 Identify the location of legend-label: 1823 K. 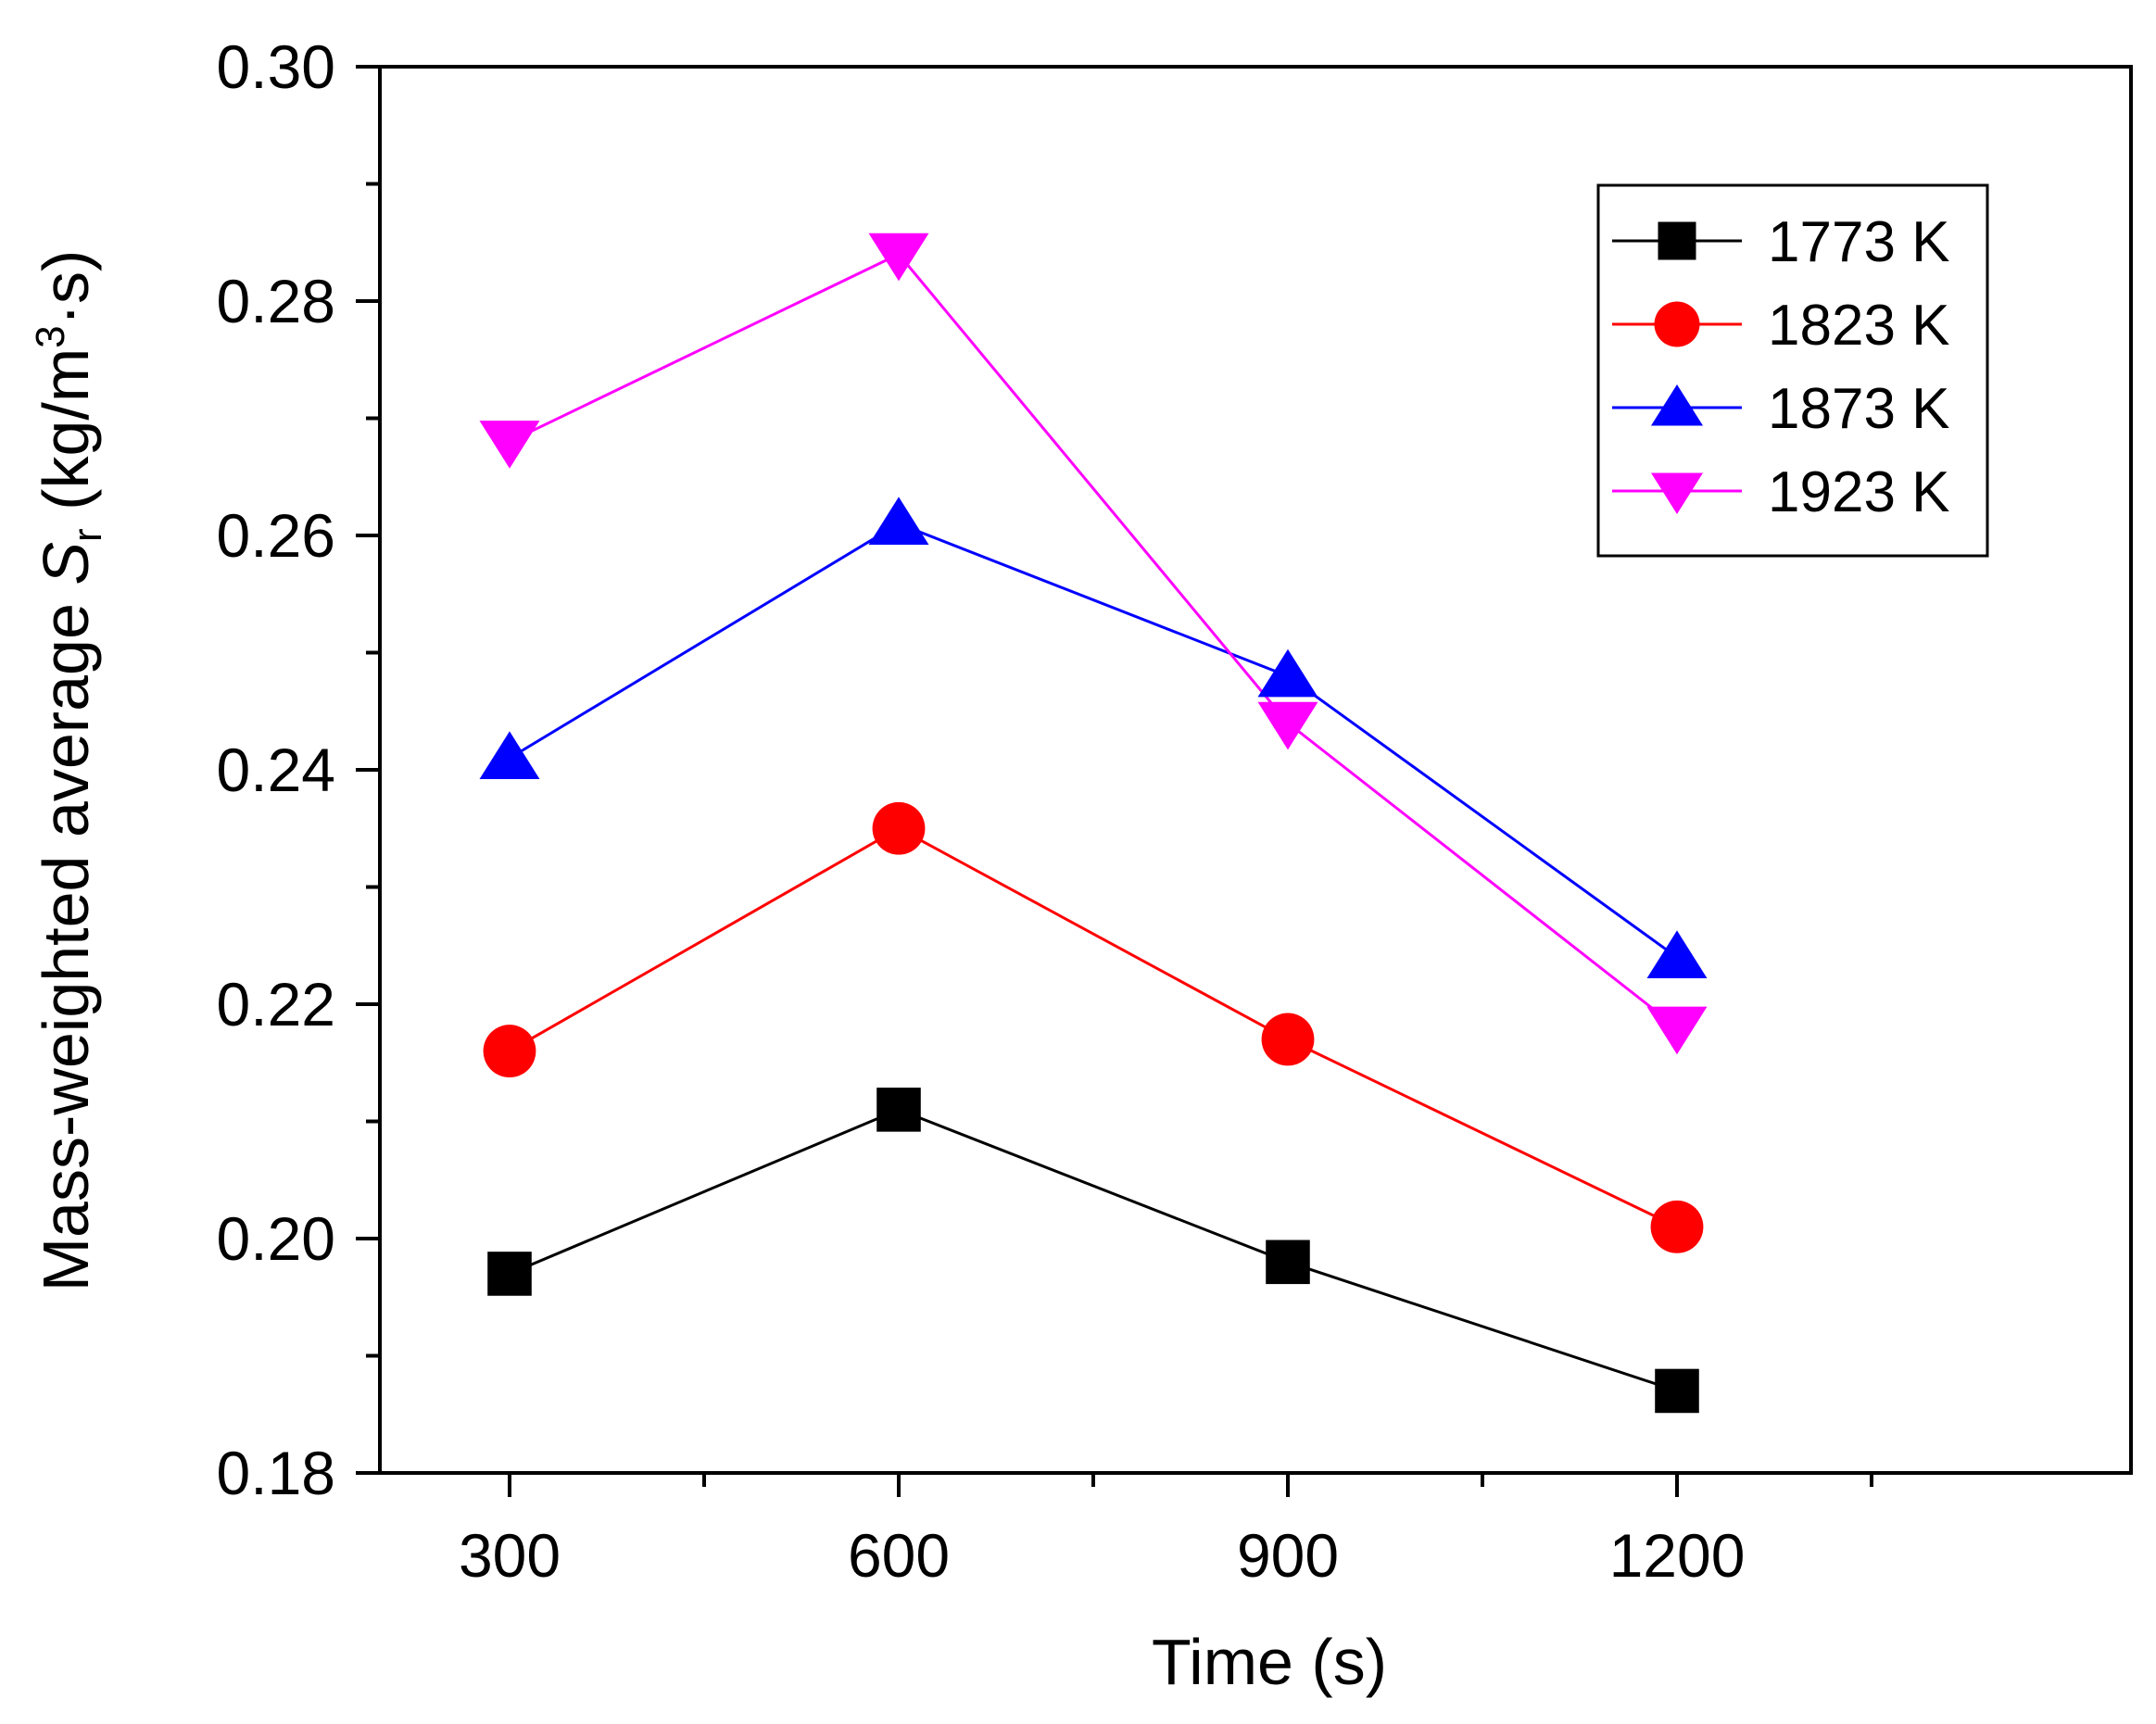
(1859, 326).